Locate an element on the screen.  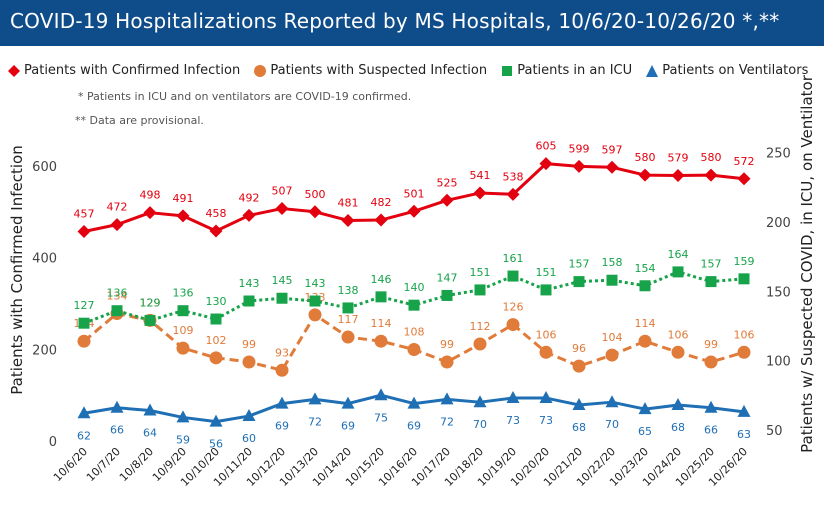
data-label-suspected: 117 is located at coordinates (348, 319).